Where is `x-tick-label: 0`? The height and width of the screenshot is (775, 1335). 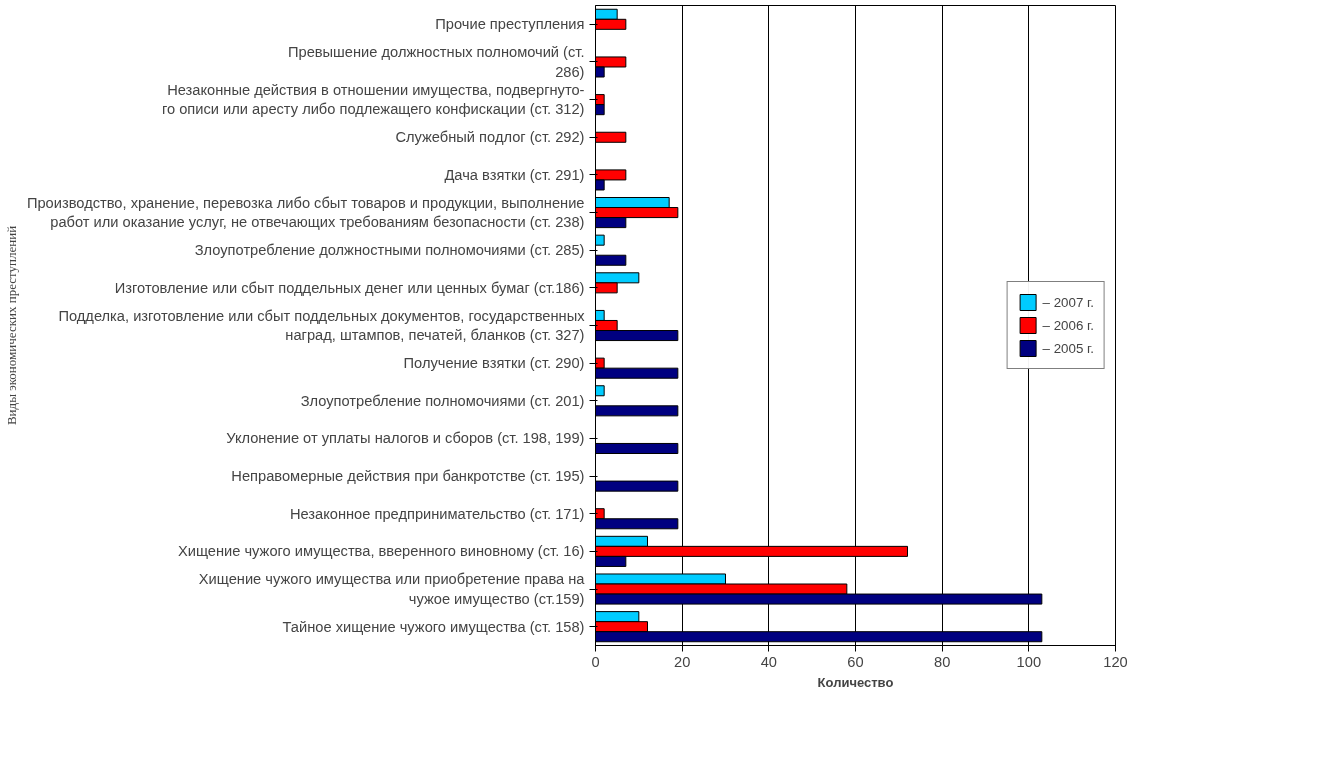 x-tick-label: 0 is located at coordinates (595, 661).